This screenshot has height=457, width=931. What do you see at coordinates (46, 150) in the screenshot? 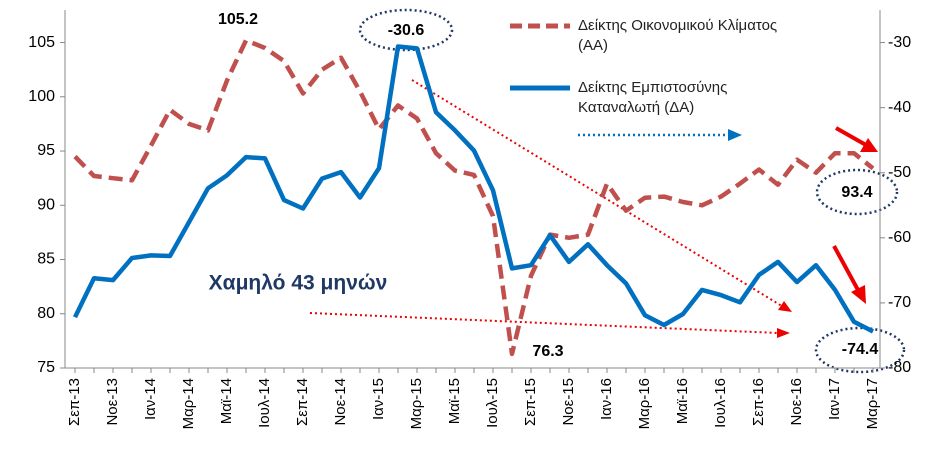
I see `y-tick-label: 95` at bounding box center [46, 150].